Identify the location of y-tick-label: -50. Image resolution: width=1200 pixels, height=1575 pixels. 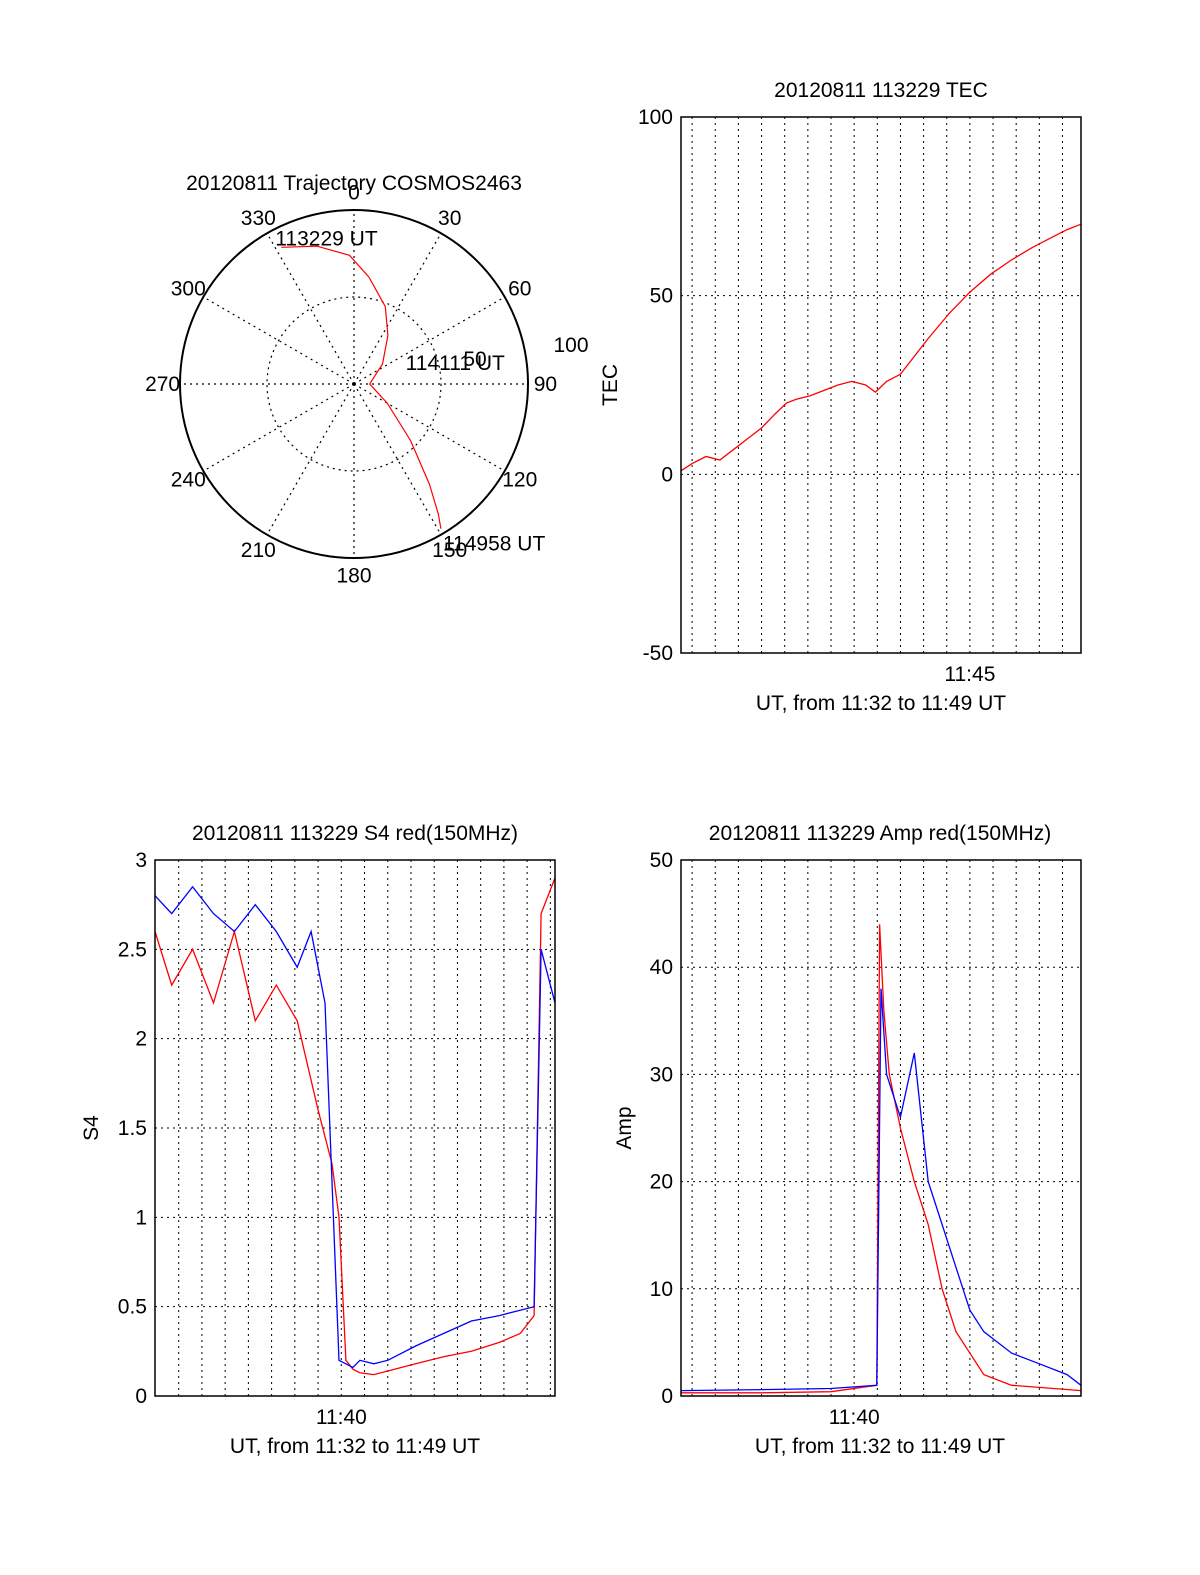
(658, 653).